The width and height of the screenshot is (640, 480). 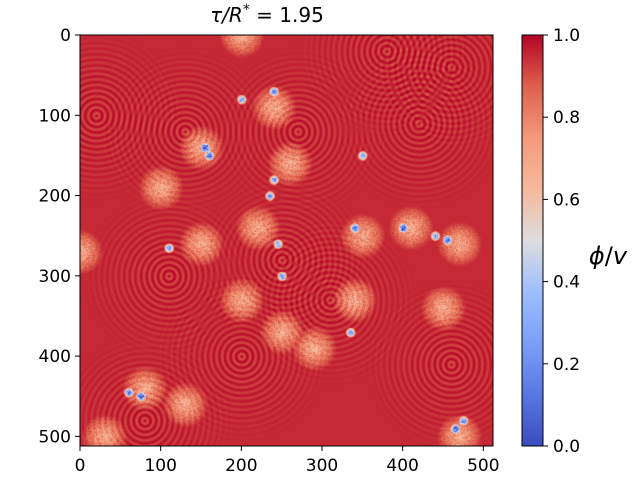 What do you see at coordinates (65, 36) in the screenshot?
I see `y-tick-label: 0` at bounding box center [65, 36].